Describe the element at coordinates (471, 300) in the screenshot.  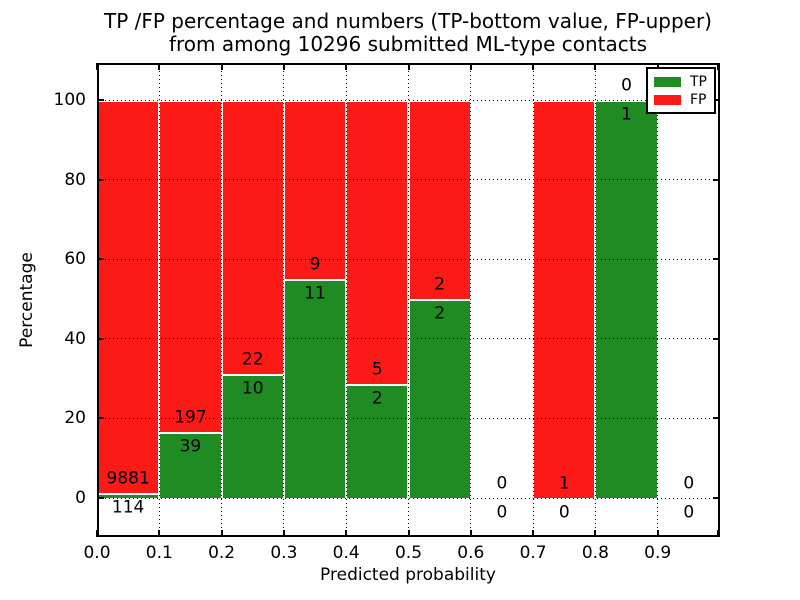
I see `gridline-vertical-0.6` at that location.